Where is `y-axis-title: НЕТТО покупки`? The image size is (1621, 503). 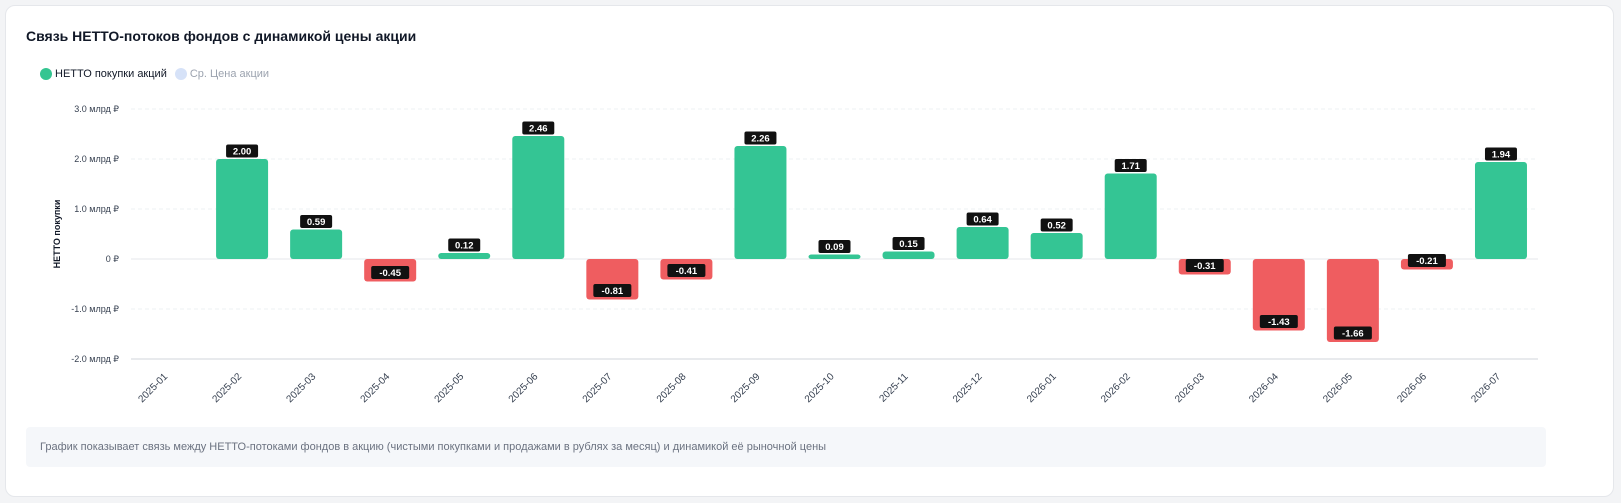
y-axis-title: НЕТТО покупки is located at coordinates (57, 234).